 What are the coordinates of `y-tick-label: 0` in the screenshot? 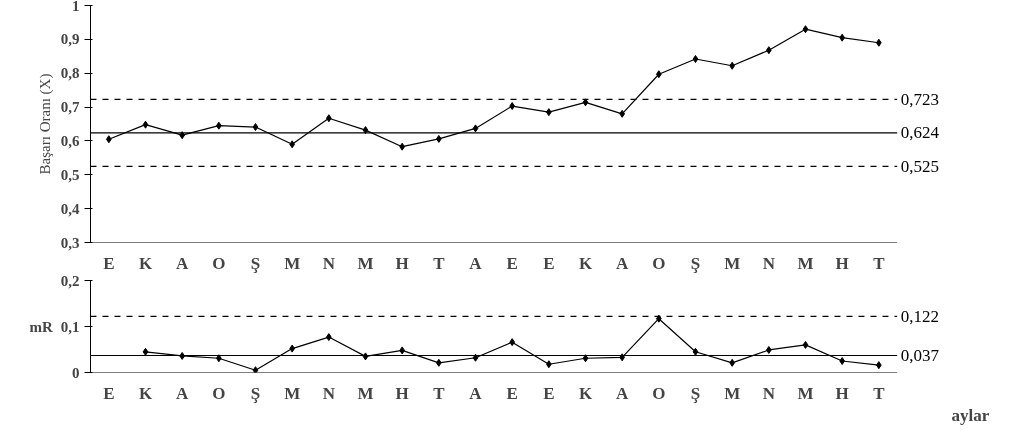 It's located at (76, 372).